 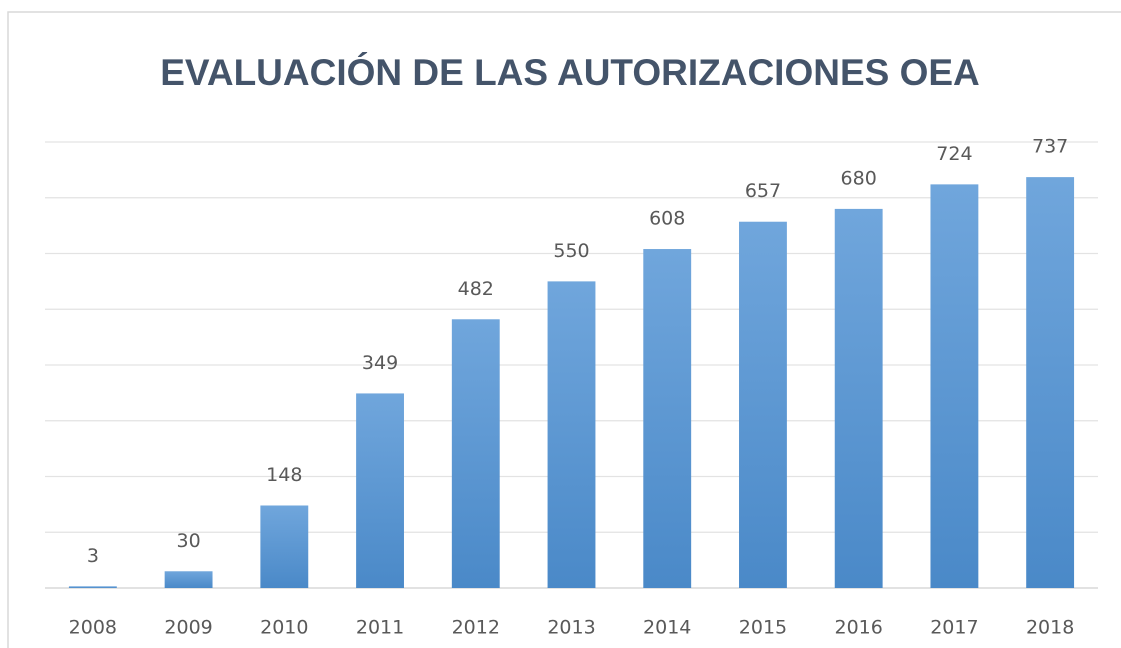 I want to click on x-tick-label: 2015, so click(x=763, y=628).